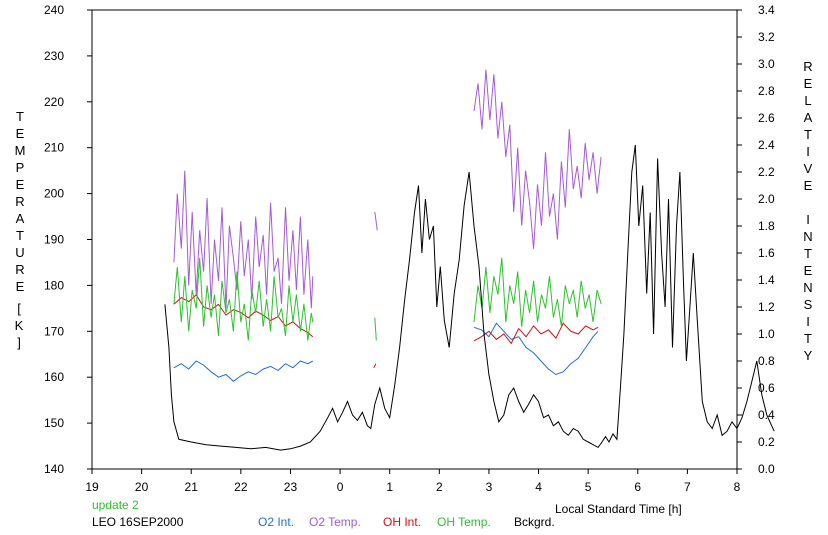 This screenshot has width=828, height=535. Describe the element at coordinates (54, 469) in the screenshot. I see `y-left-tick-label: 140` at that location.